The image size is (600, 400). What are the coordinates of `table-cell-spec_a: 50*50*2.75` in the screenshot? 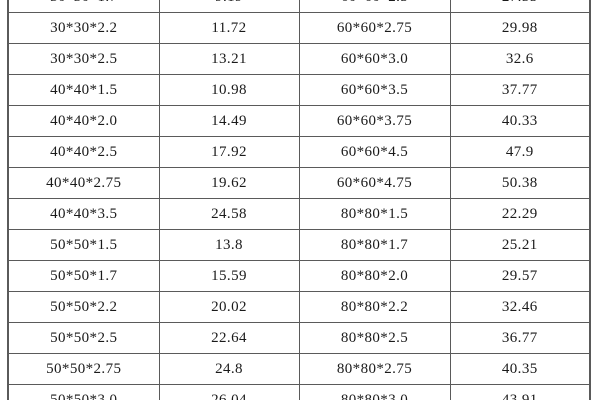 It's located at (83, 369).